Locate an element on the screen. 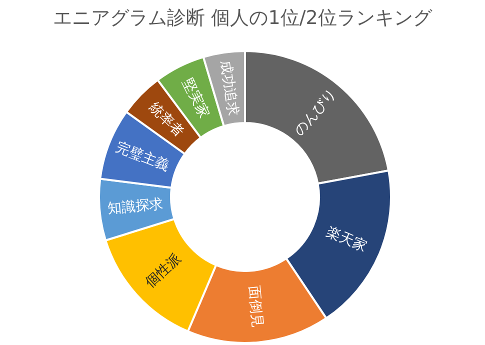 The image size is (485, 345). slice-label: 完璧主義 is located at coordinates (143, 156).